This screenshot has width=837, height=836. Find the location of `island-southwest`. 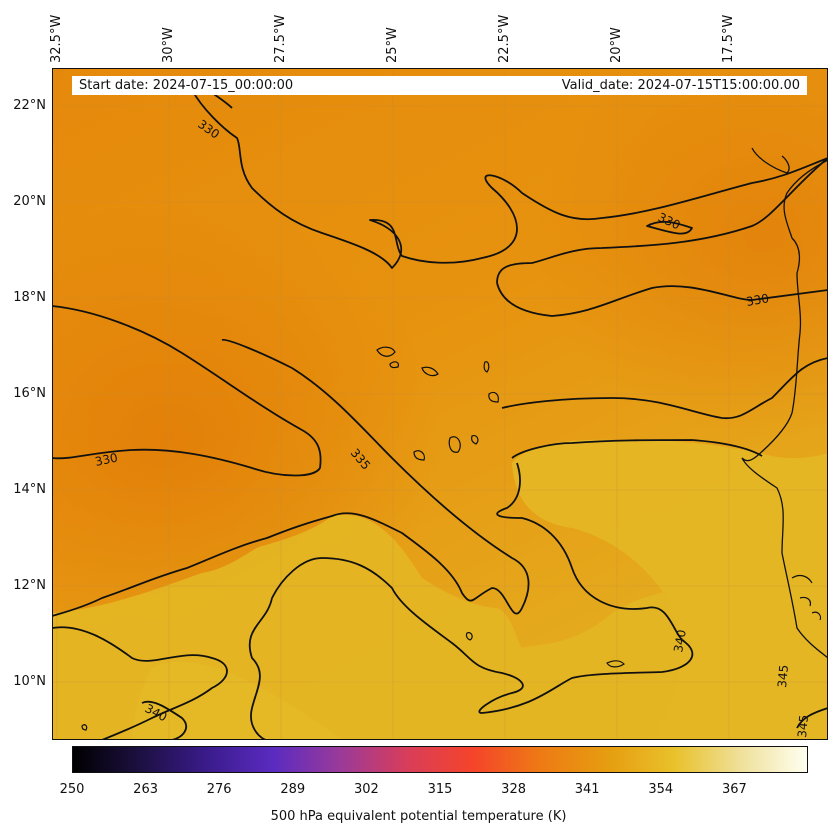

island-southwest is located at coordinates (84, 727).